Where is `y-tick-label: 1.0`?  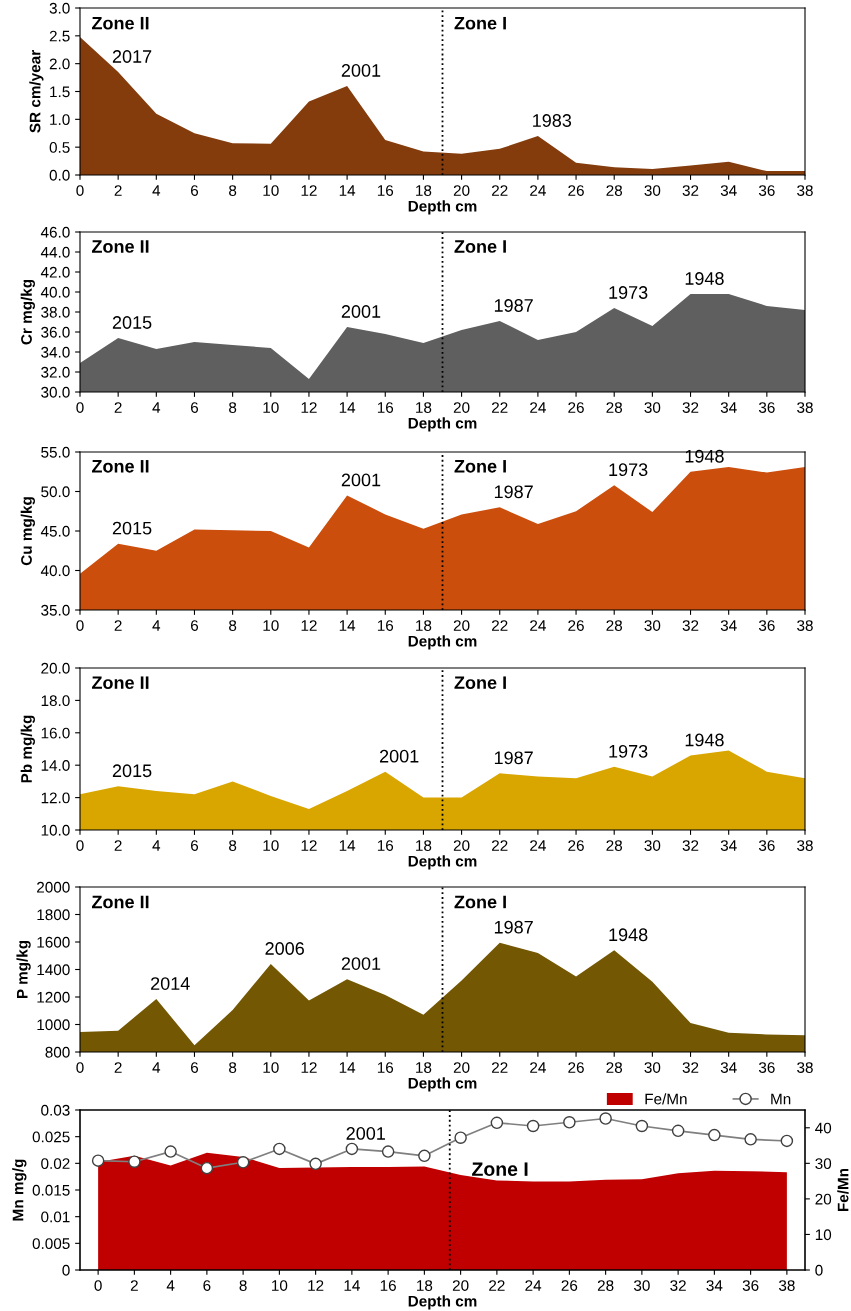 y-tick-label: 1.0 is located at coordinates (60, 120).